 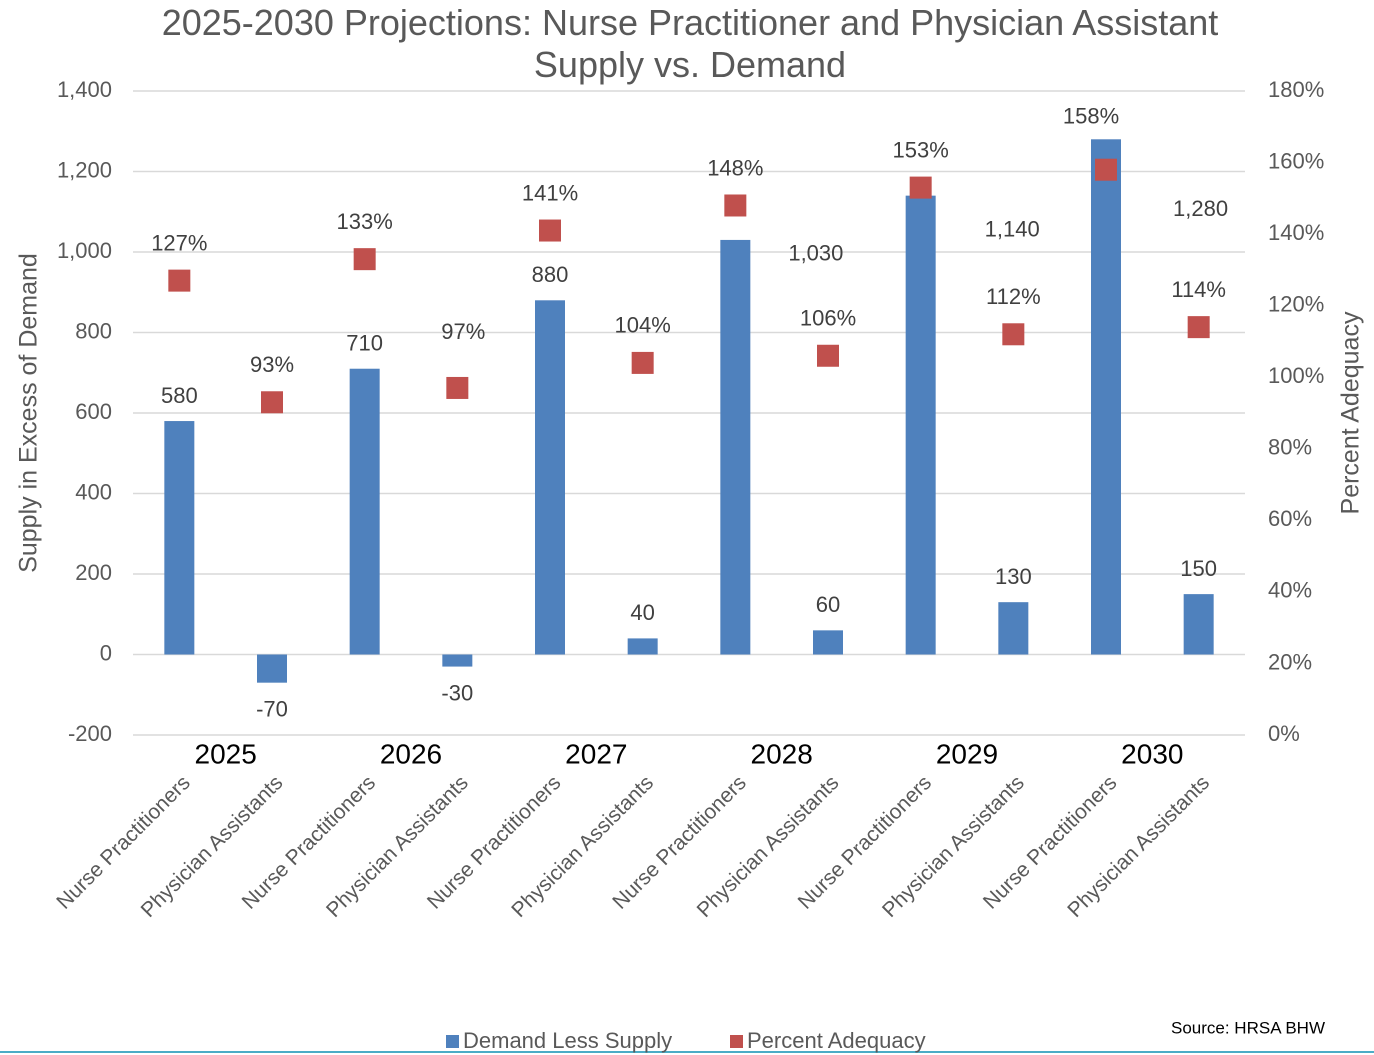 What do you see at coordinates (1152, 753) in the screenshot?
I see `group-label: 2030` at bounding box center [1152, 753].